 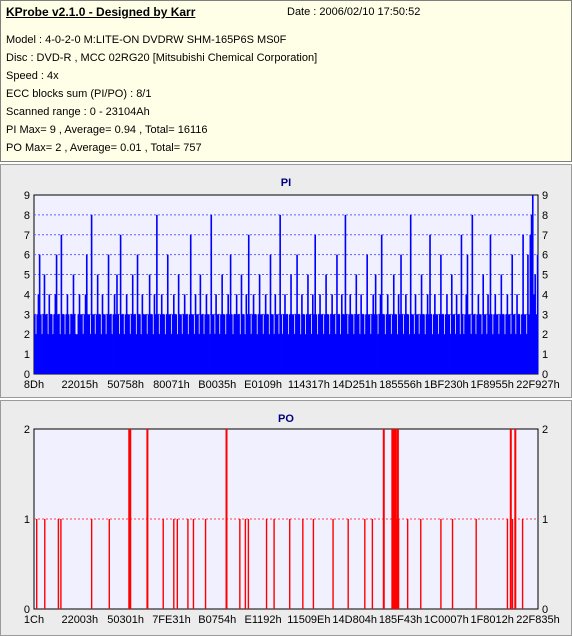 What do you see at coordinates (308, 620) in the screenshot?
I see `x-tick-label: 11509Eh` at bounding box center [308, 620].